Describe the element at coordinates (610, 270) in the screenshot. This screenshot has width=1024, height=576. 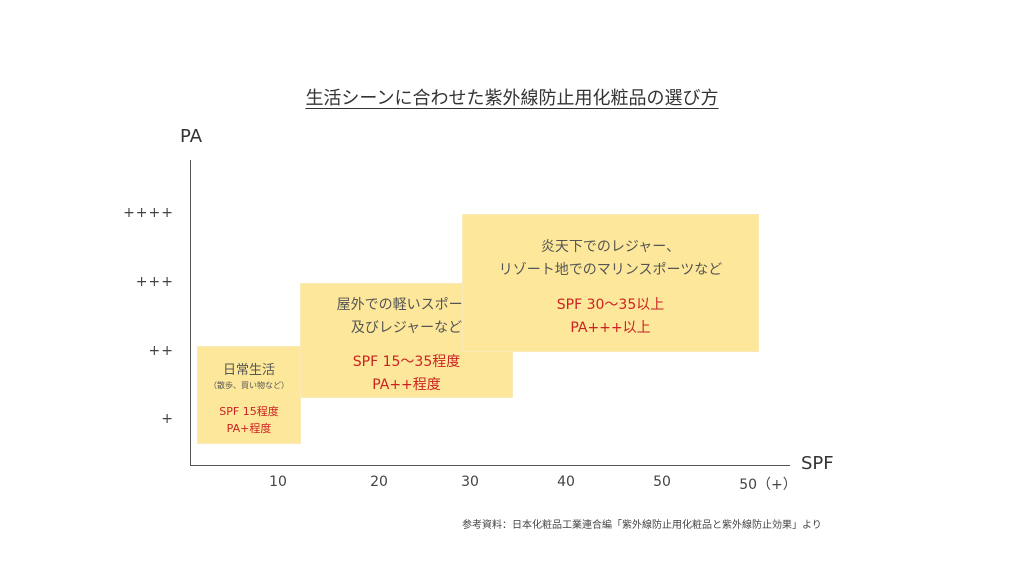
I see `resort-leisure-subtitle: リゾート地でのマリンスポーツなど` at that location.